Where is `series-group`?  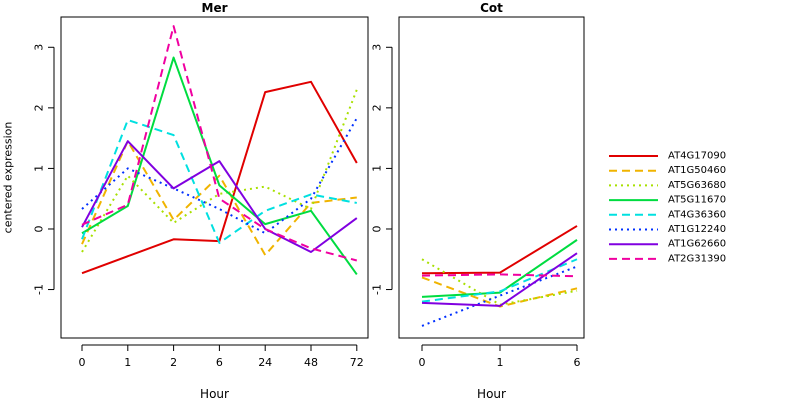 series-group is located at coordinates (499, 276).